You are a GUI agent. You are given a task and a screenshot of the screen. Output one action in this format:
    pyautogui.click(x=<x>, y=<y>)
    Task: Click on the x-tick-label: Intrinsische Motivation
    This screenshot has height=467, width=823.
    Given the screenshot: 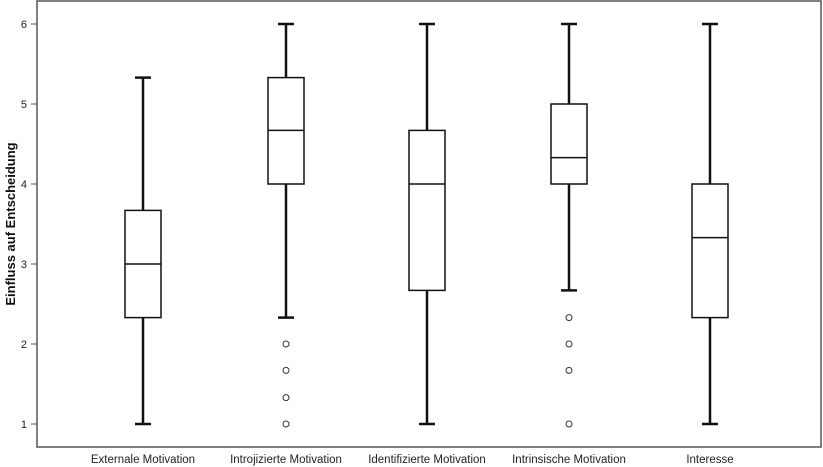 What is the action you would take?
    pyautogui.click(x=569, y=460)
    